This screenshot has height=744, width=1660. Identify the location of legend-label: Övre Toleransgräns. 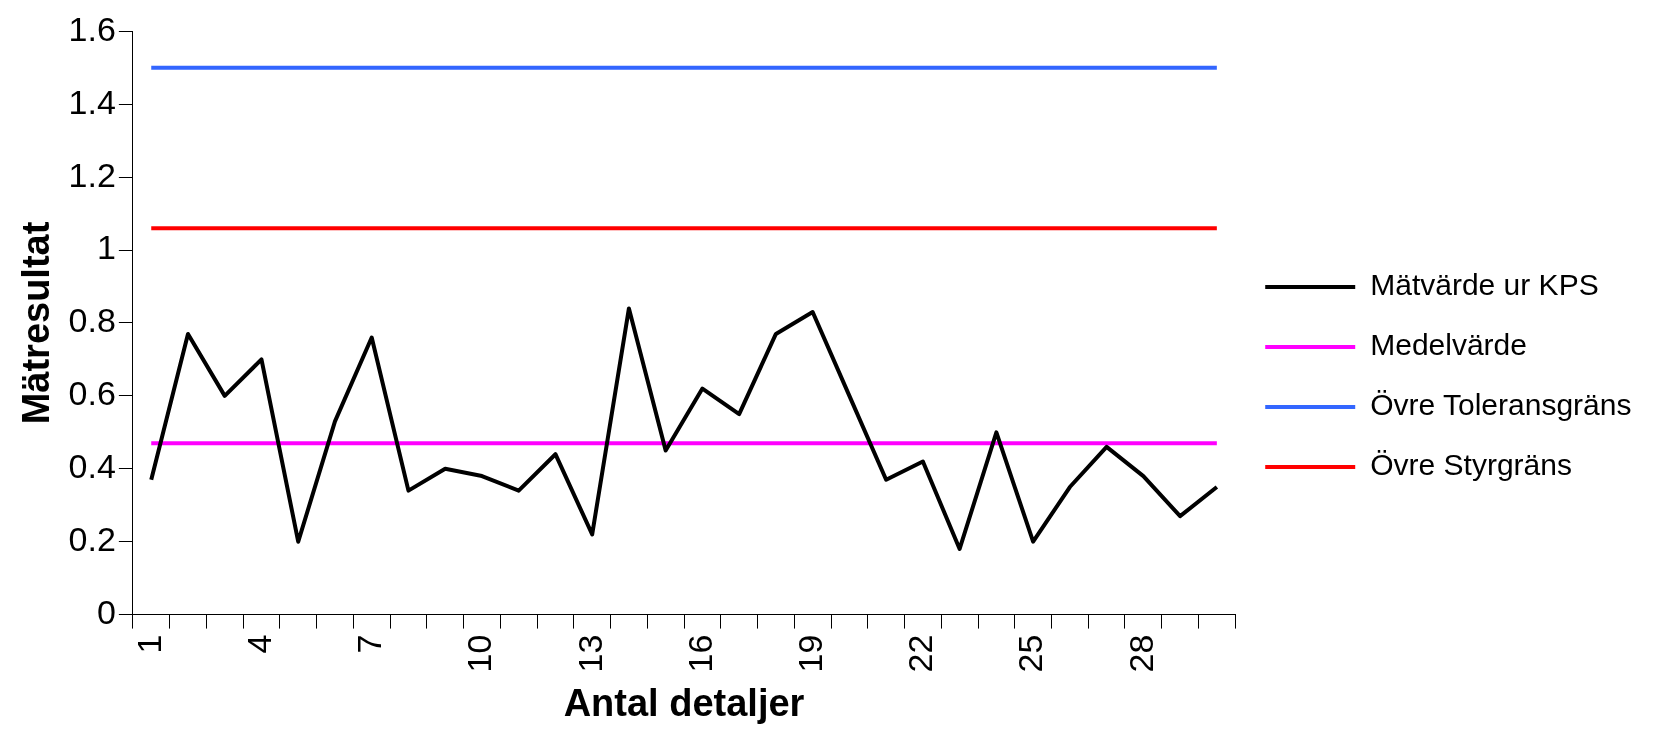
(1501, 405).